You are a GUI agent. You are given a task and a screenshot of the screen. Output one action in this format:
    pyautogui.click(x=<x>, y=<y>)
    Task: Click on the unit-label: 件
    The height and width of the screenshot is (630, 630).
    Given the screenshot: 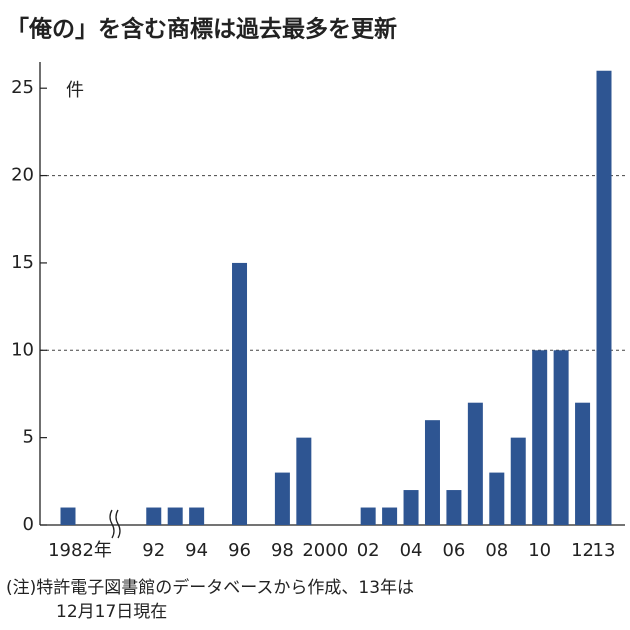 What is the action you would take?
    pyautogui.click(x=75, y=90)
    